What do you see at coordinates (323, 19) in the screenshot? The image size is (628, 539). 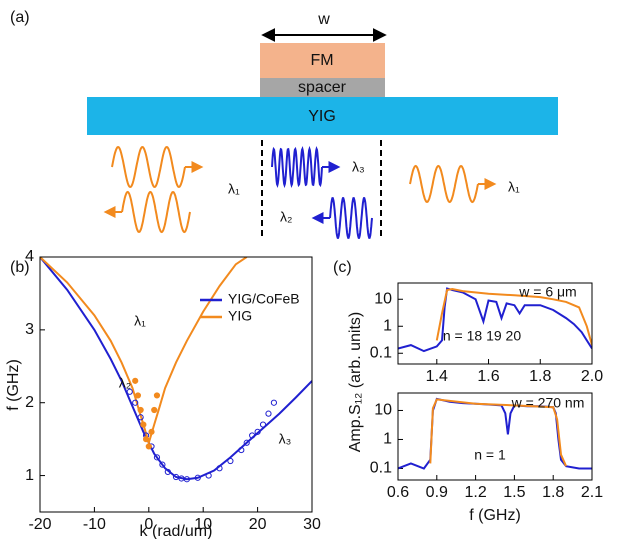 I see `width-label: w` at bounding box center [323, 19].